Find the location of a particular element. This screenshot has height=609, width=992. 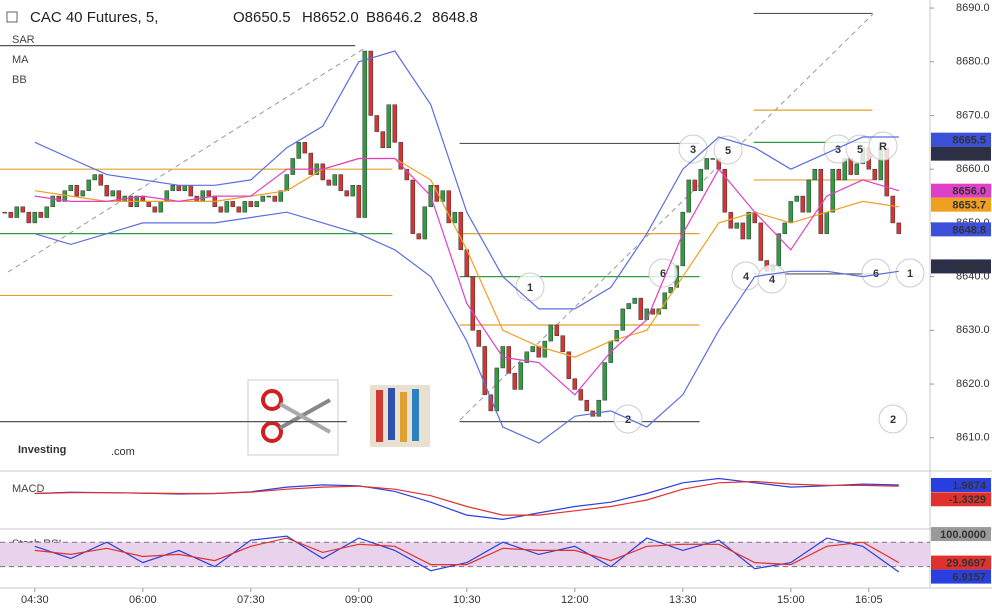

indicator-label: BB is located at coordinates (19, 80).